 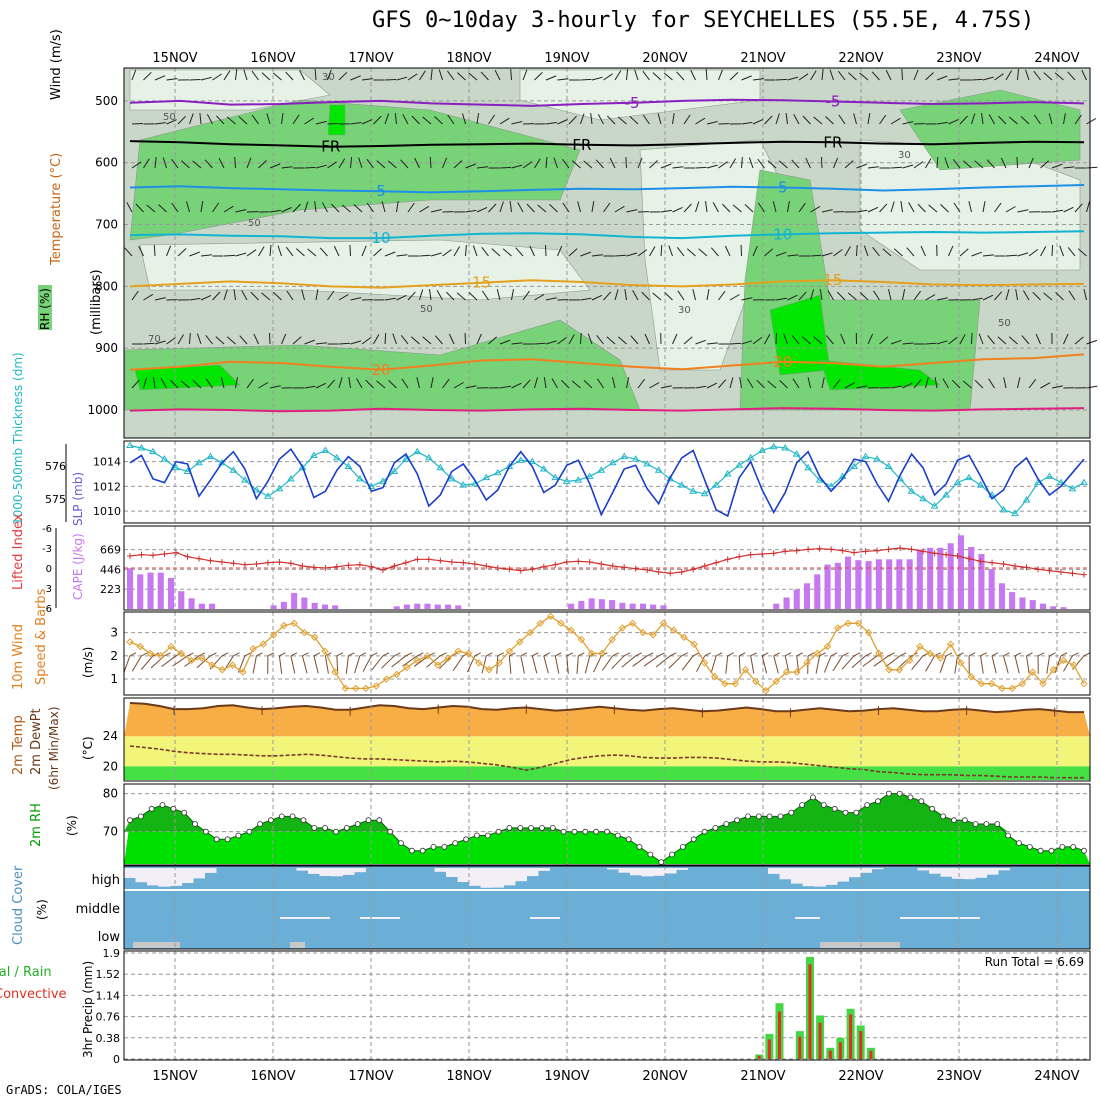 What do you see at coordinates (41, 636) in the screenshot?
I see `wind-speed-barbs-label: Speed & Barbs` at bounding box center [41, 636].